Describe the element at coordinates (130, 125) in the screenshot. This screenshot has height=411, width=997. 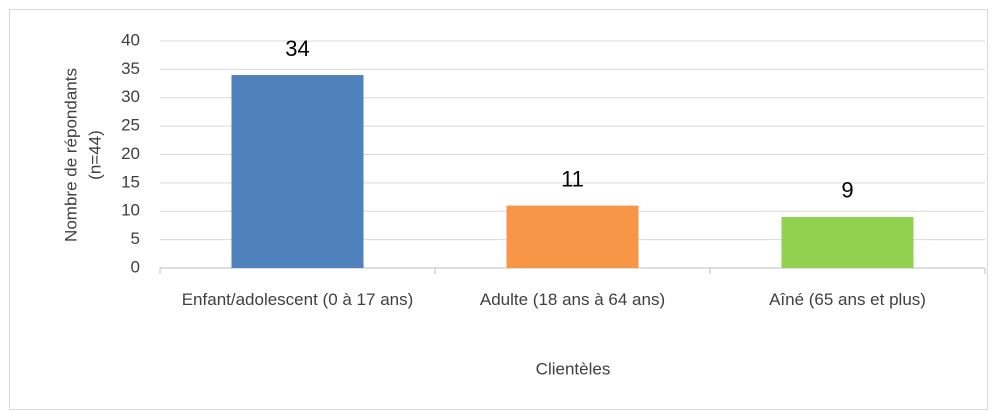
I see `y-tick-label: 25` at that location.